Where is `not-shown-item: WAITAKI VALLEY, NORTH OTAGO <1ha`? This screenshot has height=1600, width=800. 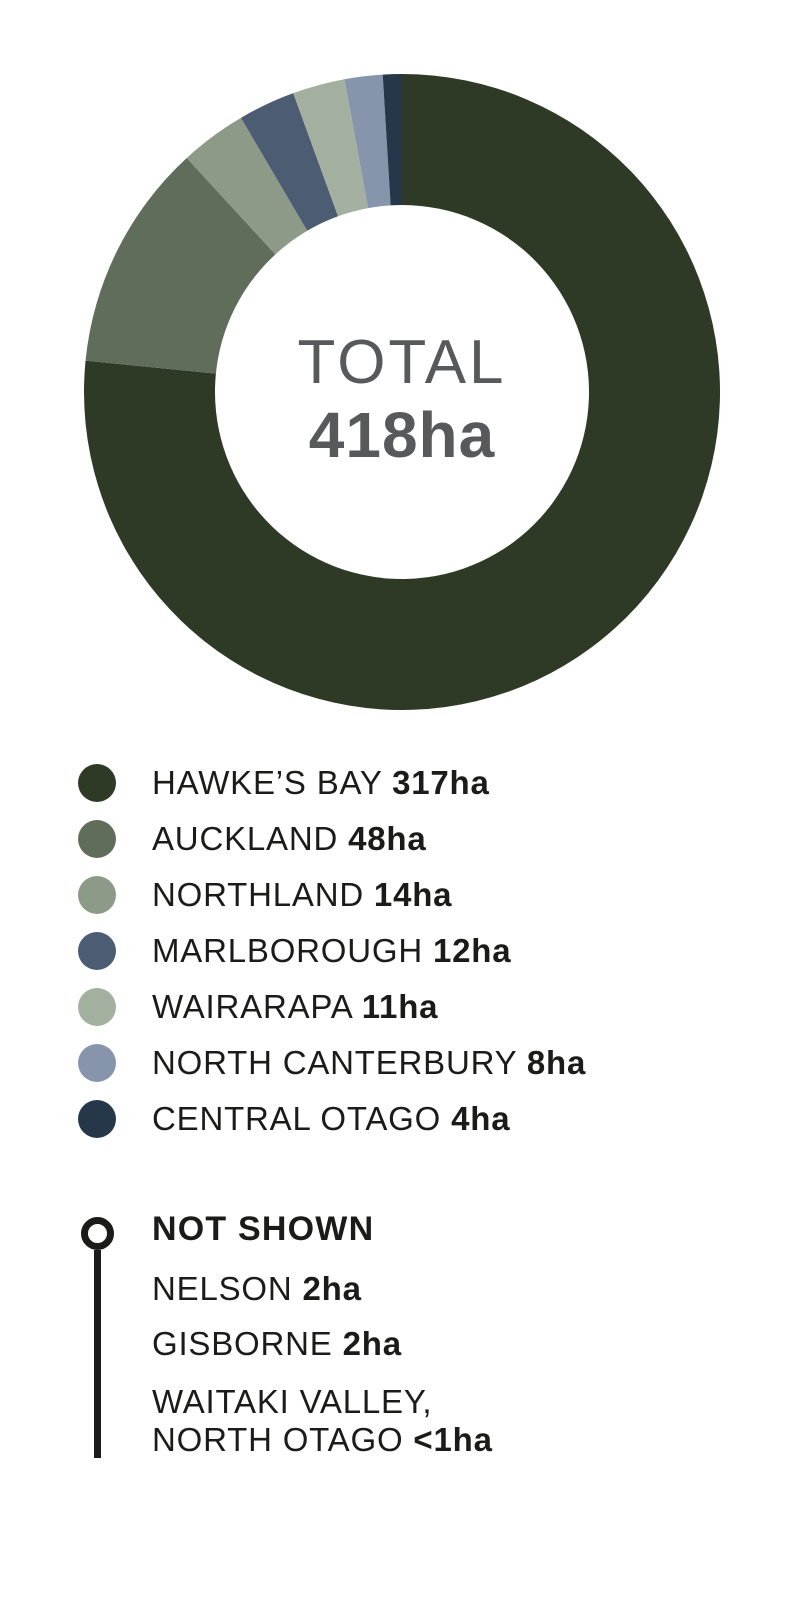
not-shown-item: WAITAKI VALLEY, NORTH OTAGO <1ha is located at coordinates (445, 1421).